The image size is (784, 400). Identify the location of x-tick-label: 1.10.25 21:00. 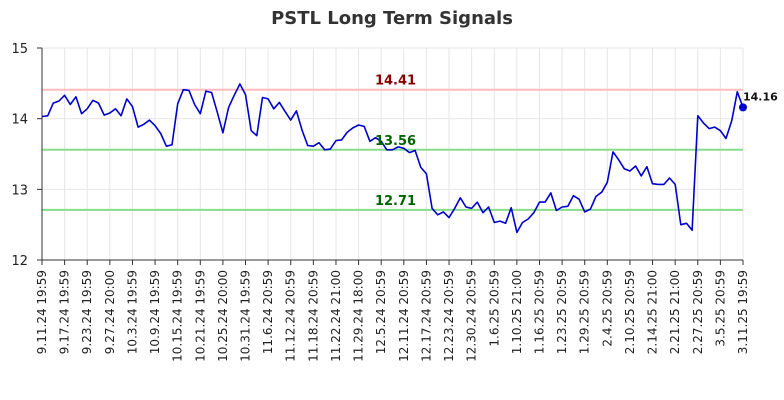
(517, 312).